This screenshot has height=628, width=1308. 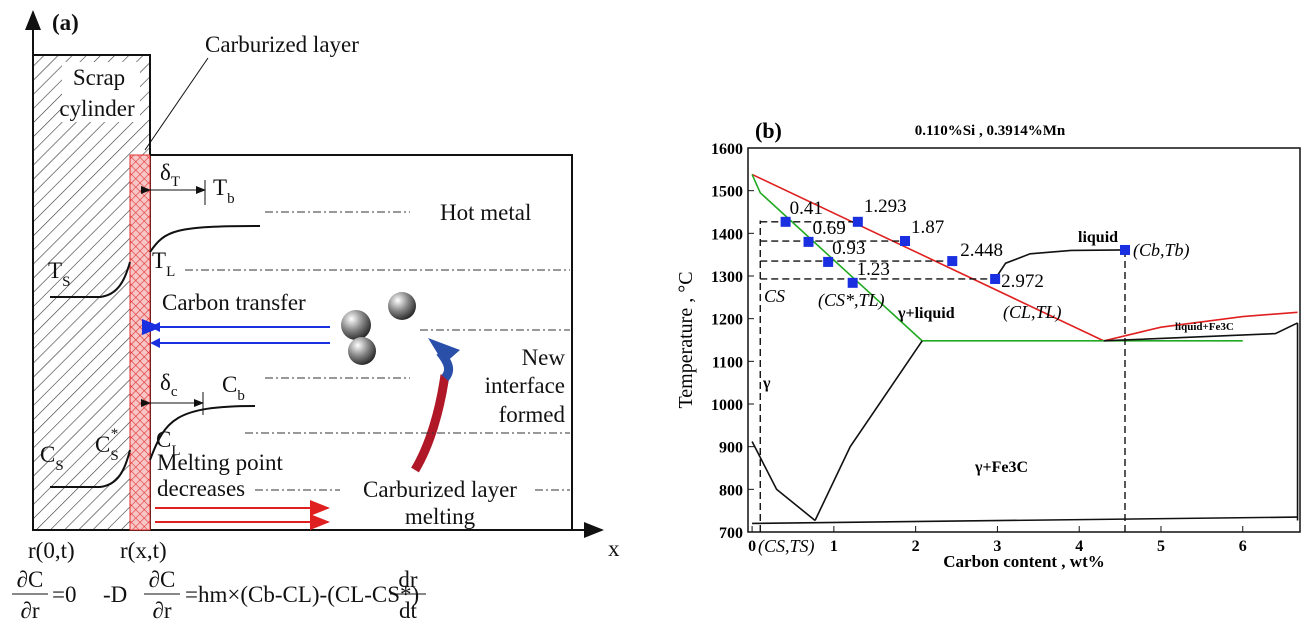 What do you see at coordinates (175, 451) in the screenshot?
I see `label: L` at bounding box center [175, 451].